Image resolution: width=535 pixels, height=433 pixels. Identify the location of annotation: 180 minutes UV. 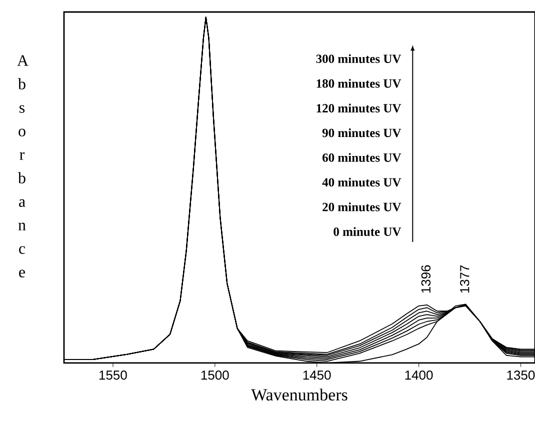
(359, 83).